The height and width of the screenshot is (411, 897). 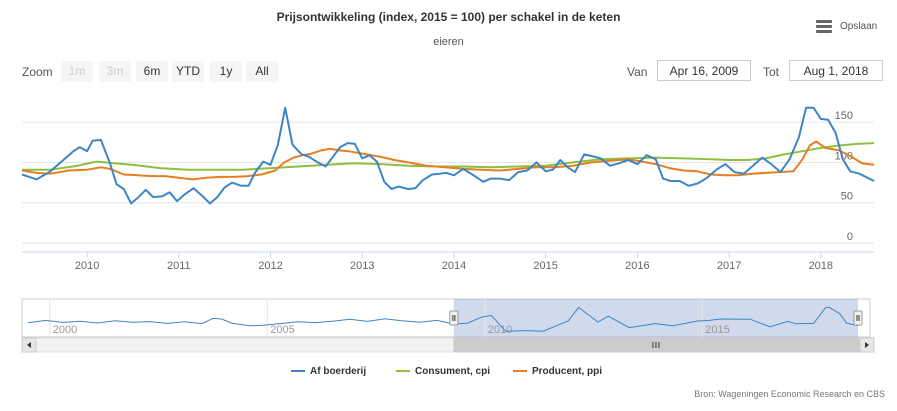 I want to click on legend-item-consument-cpi: Consument, cpi, so click(x=443, y=371).